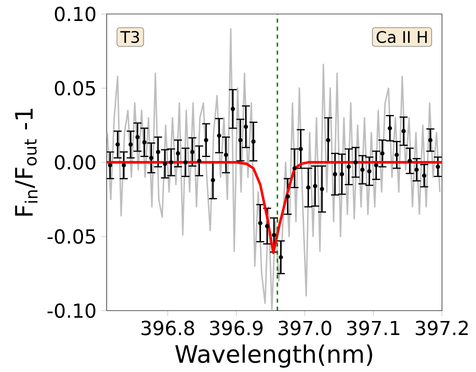 The width and height of the screenshot is (476, 372). Describe the element at coordinates (305, 328) in the screenshot. I see `x-tick-label: 397.0` at that location.